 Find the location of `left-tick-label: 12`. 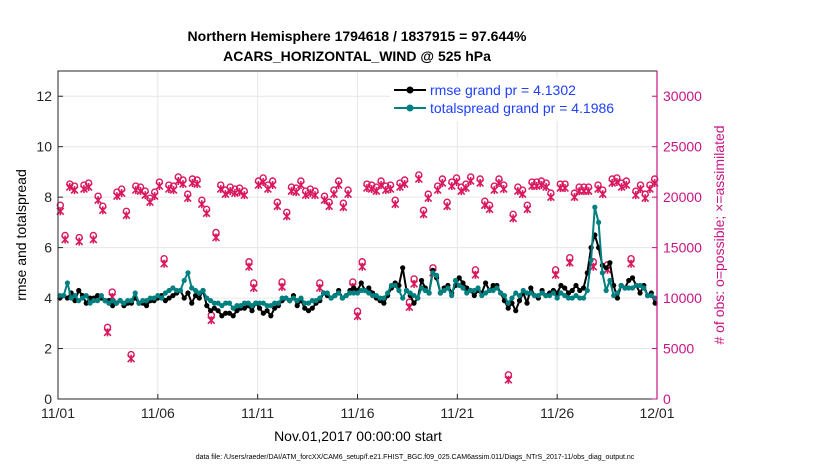

left-tick-label: 12 is located at coordinates (44, 96).